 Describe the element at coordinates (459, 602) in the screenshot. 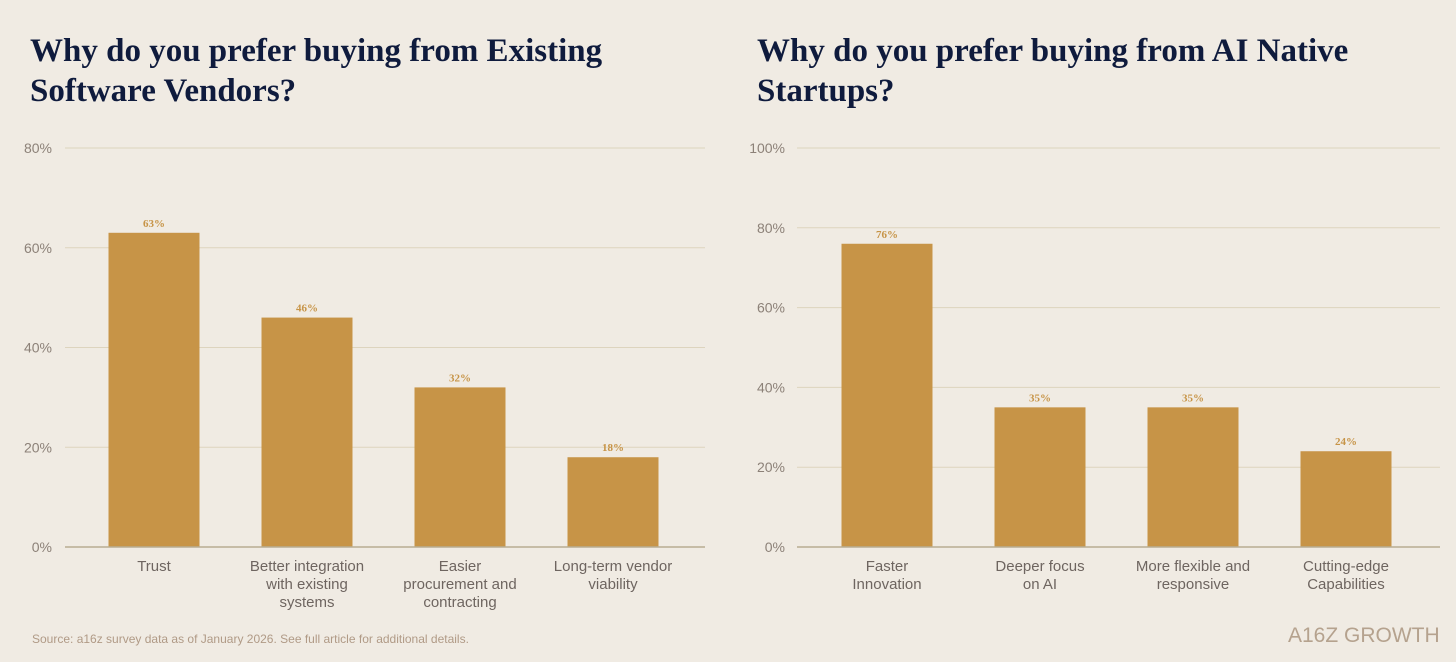

I see `category-label-line: contracting` at that location.